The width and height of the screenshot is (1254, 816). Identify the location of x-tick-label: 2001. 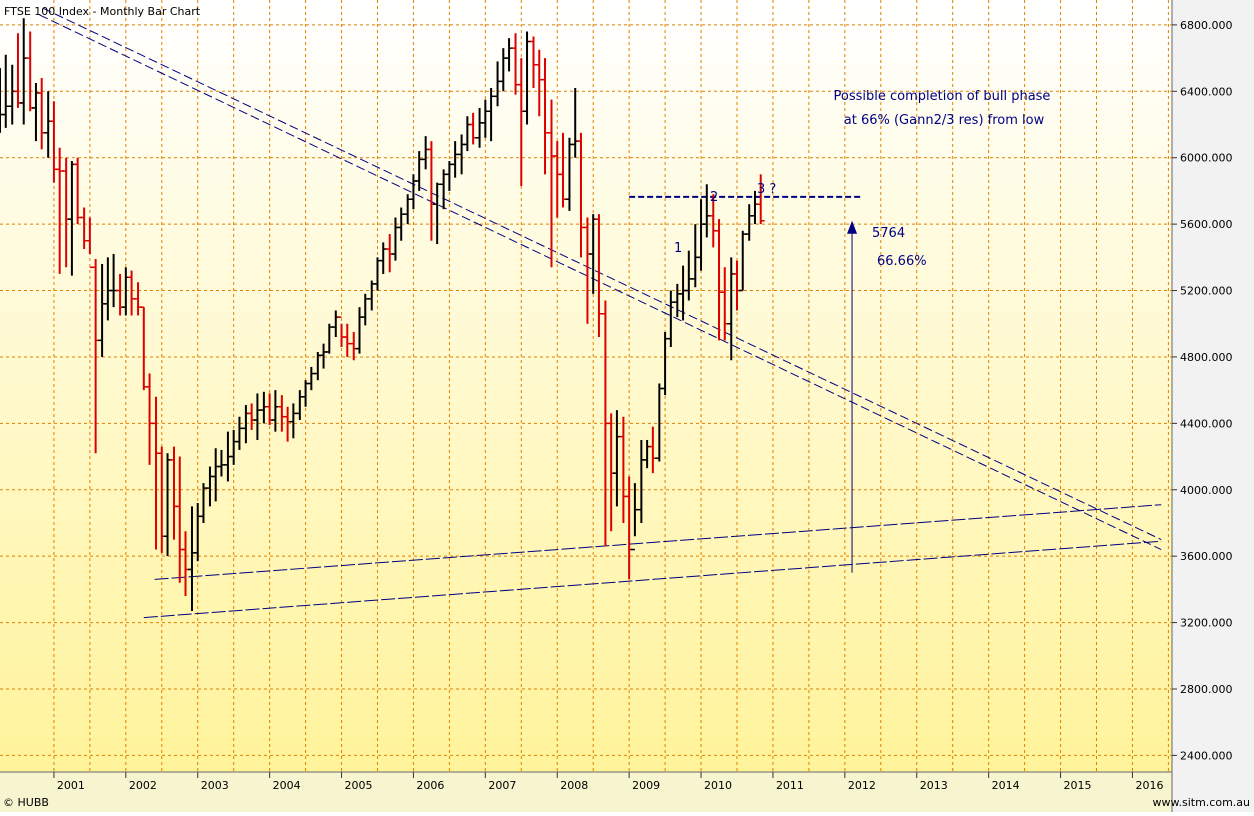
(71, 785).